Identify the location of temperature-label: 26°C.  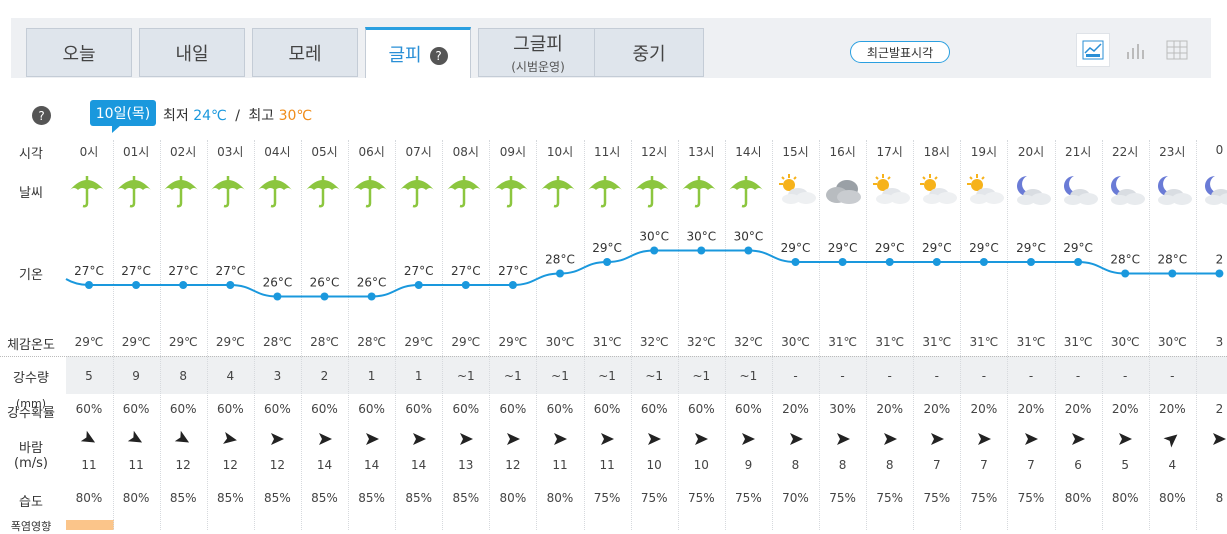
(325, 283).